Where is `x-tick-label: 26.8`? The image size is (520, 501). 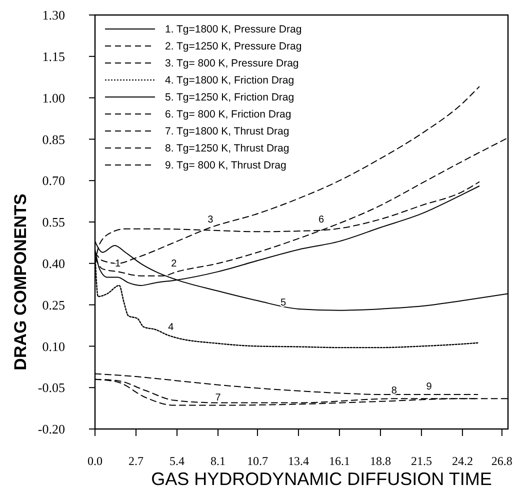 x-tick-label: 26.8 is located at coordinates (501, 461).